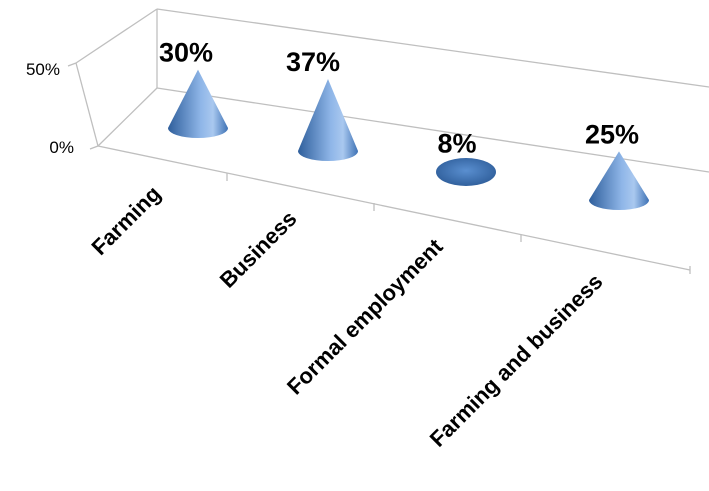 This screenshot has height=491, width=709. I want to click on side-wall-top-edge, so click(116, 36).